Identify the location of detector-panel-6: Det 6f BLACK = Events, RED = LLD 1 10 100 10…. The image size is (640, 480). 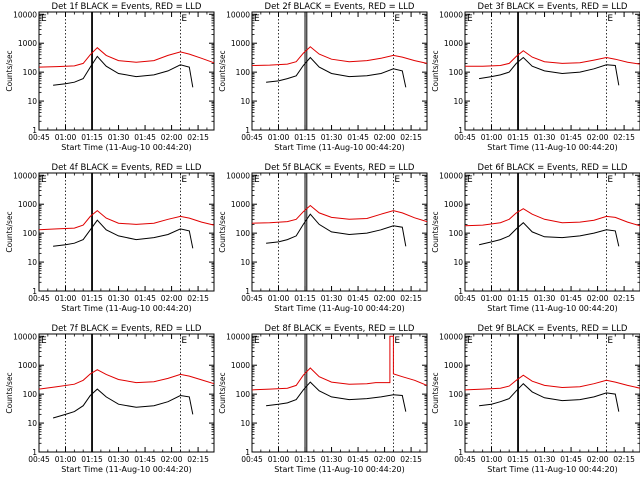
(535, 238).